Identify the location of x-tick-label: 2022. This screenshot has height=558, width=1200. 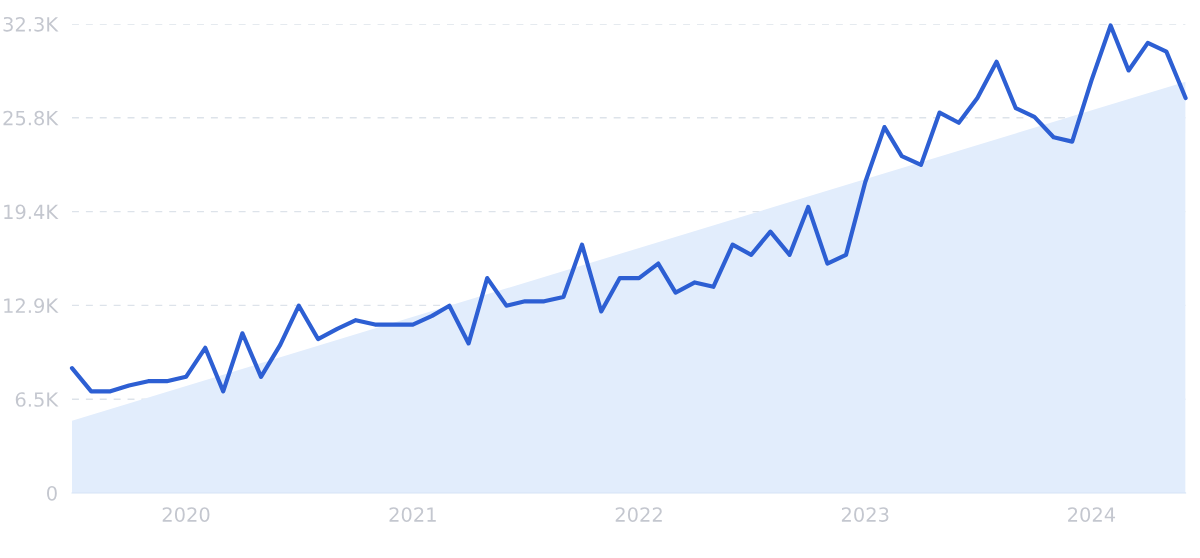
(638, 514).